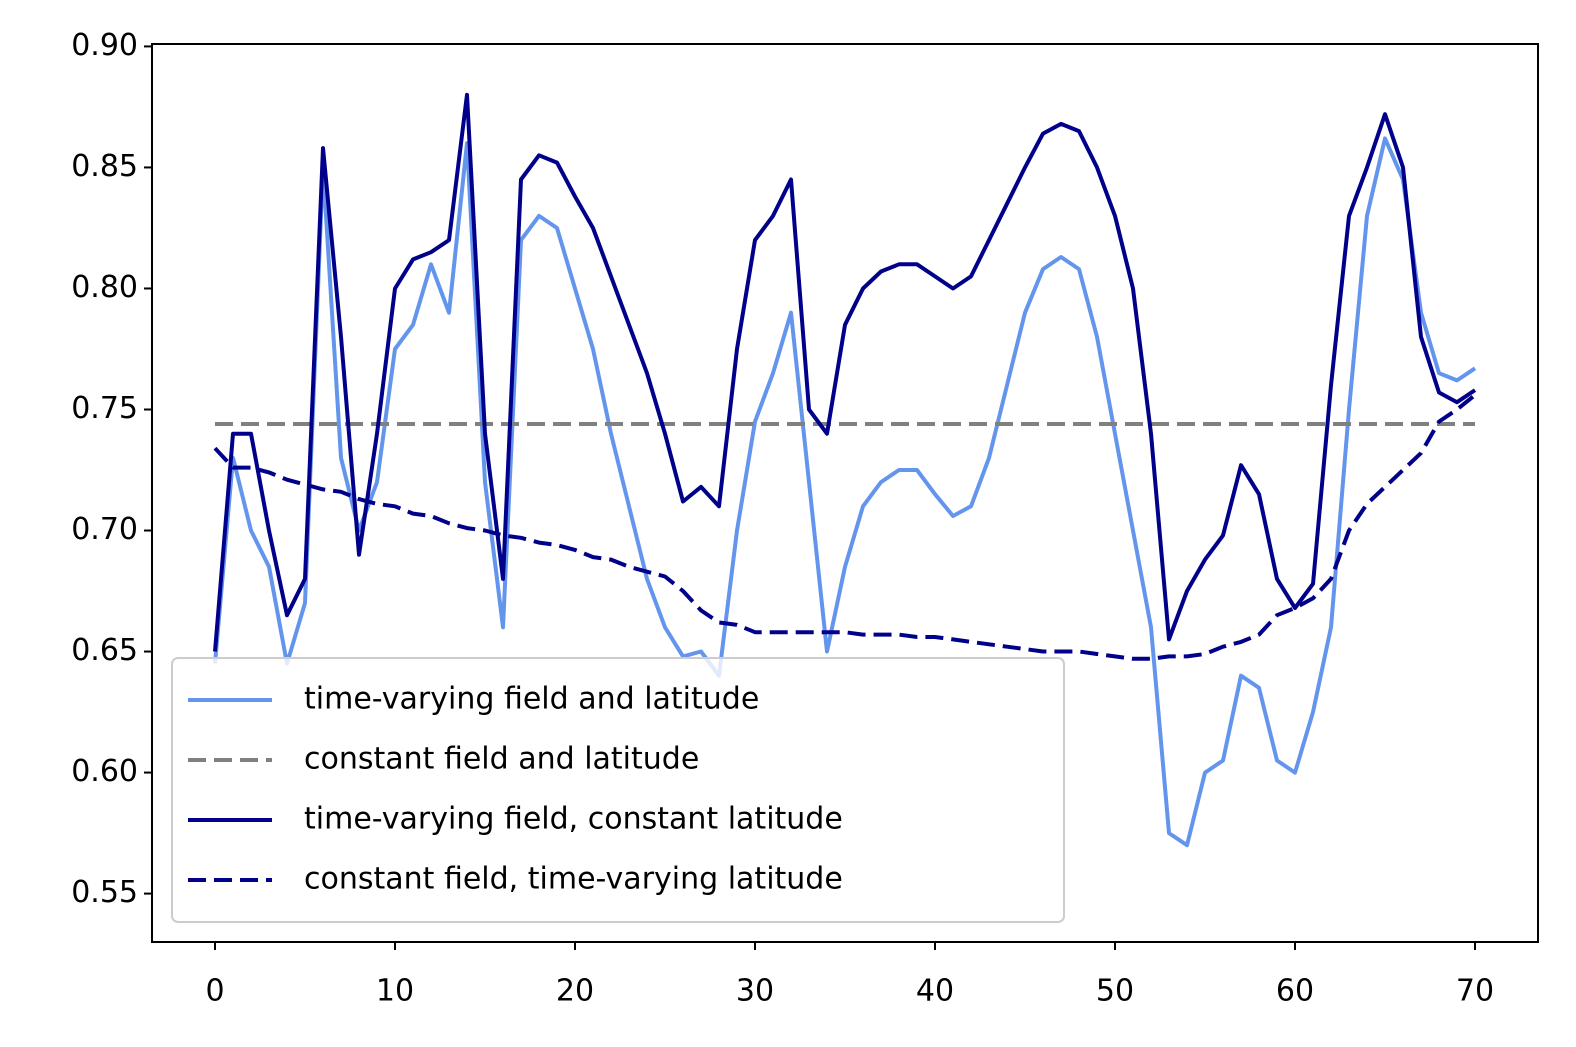 This screenshot has height=1047, width=1576. What do you see at coordinates (501, 759) in the screenshot?
I see `legend-label: constant field and latitude` at bounding box center [501, 759].